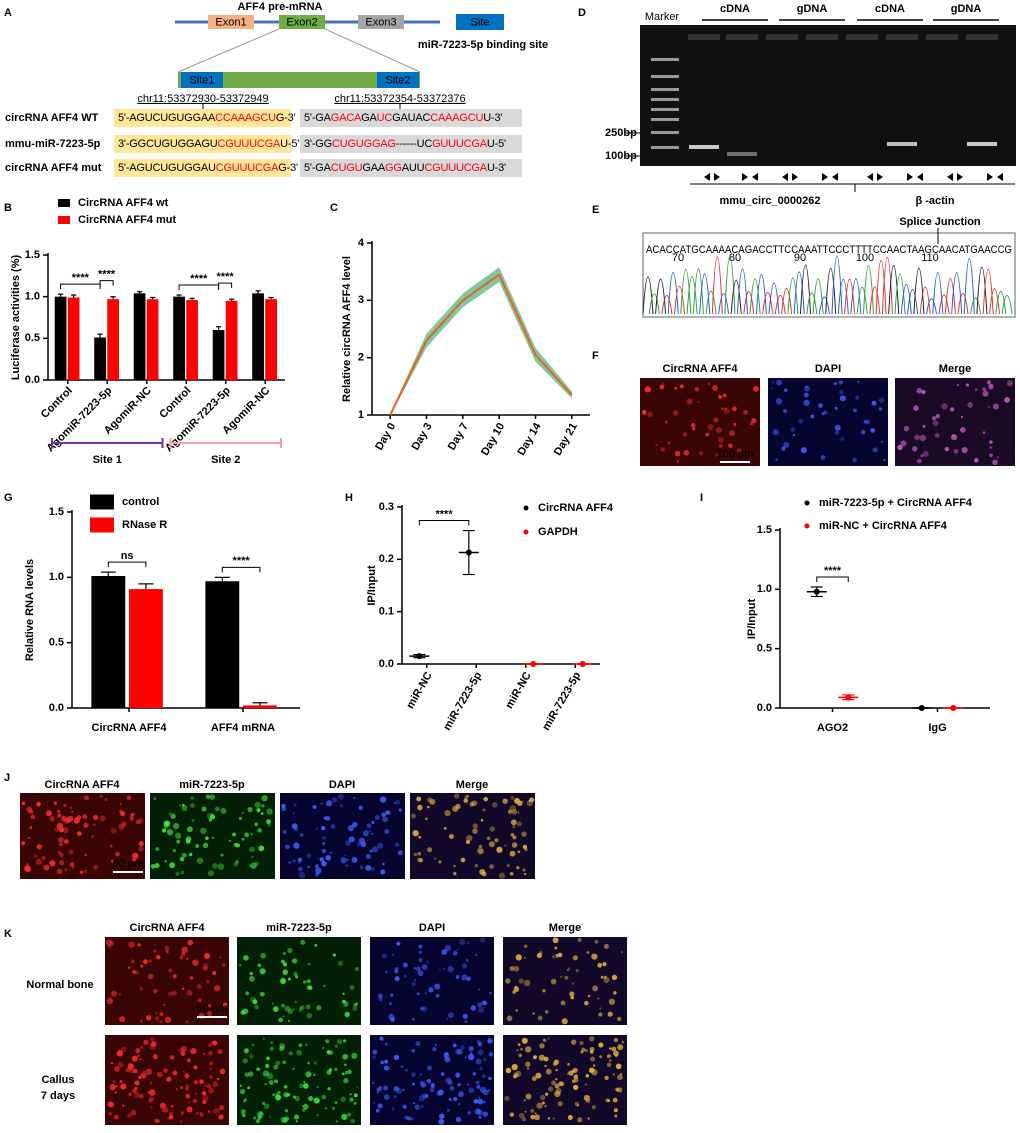 This screenshot has height=1133, width=1020. Describe the element at coordinates (386, 612) in the screenshot. I see `y-tick-label: 0.1` at that location.